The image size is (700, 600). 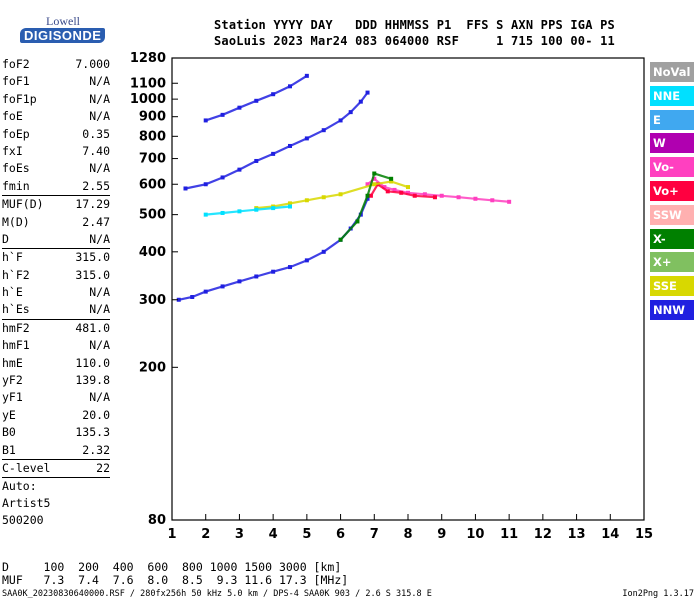 I want to click on param-name: B1, so click(x=9, y=449).